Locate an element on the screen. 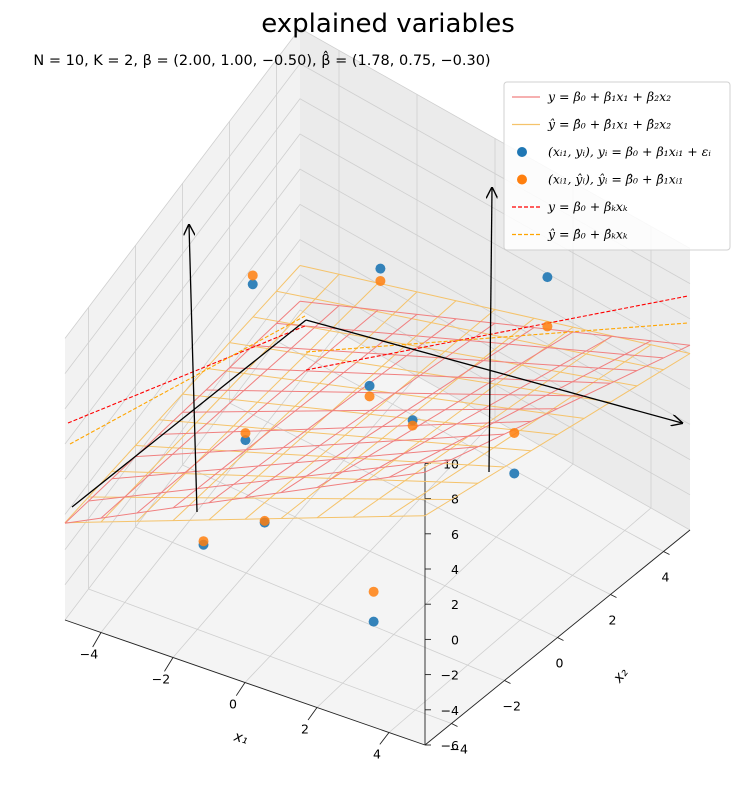 The image size is (748, 811). fitted-line-back is located at coordinates (497, 337).